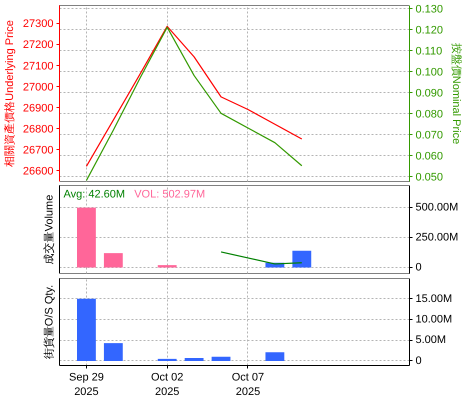  I want to click on y2-tick-label: 5.00M, so click(431, 340).